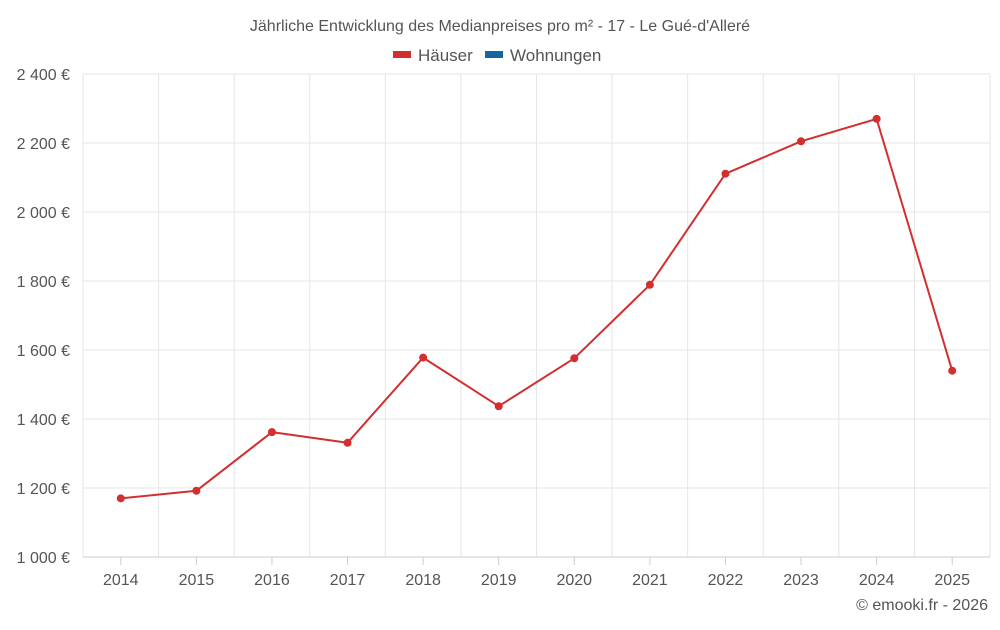  What do you see at coordinates (555, 55) in the screenshot?
I see `legend-label-1: Wohnungen` at bounding box center [555, 55].